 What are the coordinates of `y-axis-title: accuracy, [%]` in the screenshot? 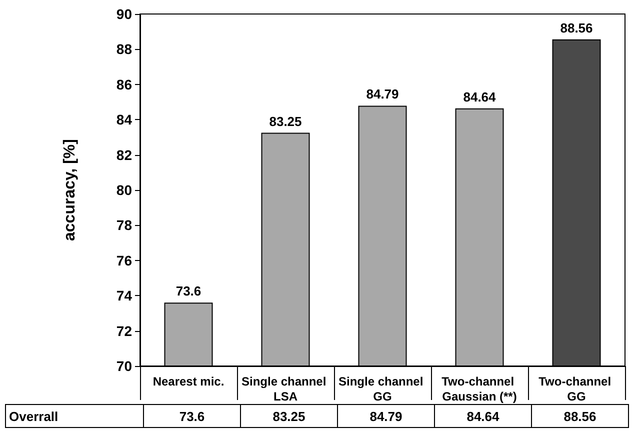 It's located at (70, 190).